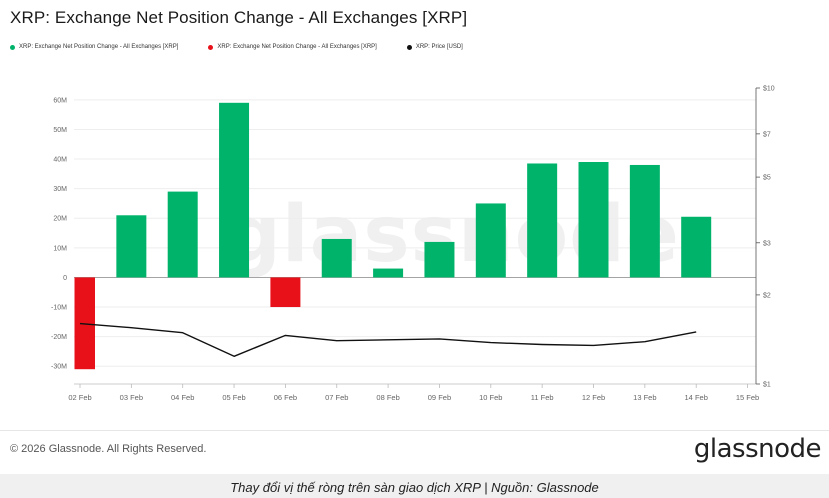  Describe the element at coordinates (59, 308) in the screenshot. I see `y-left-tick-label: -10M` at that location.